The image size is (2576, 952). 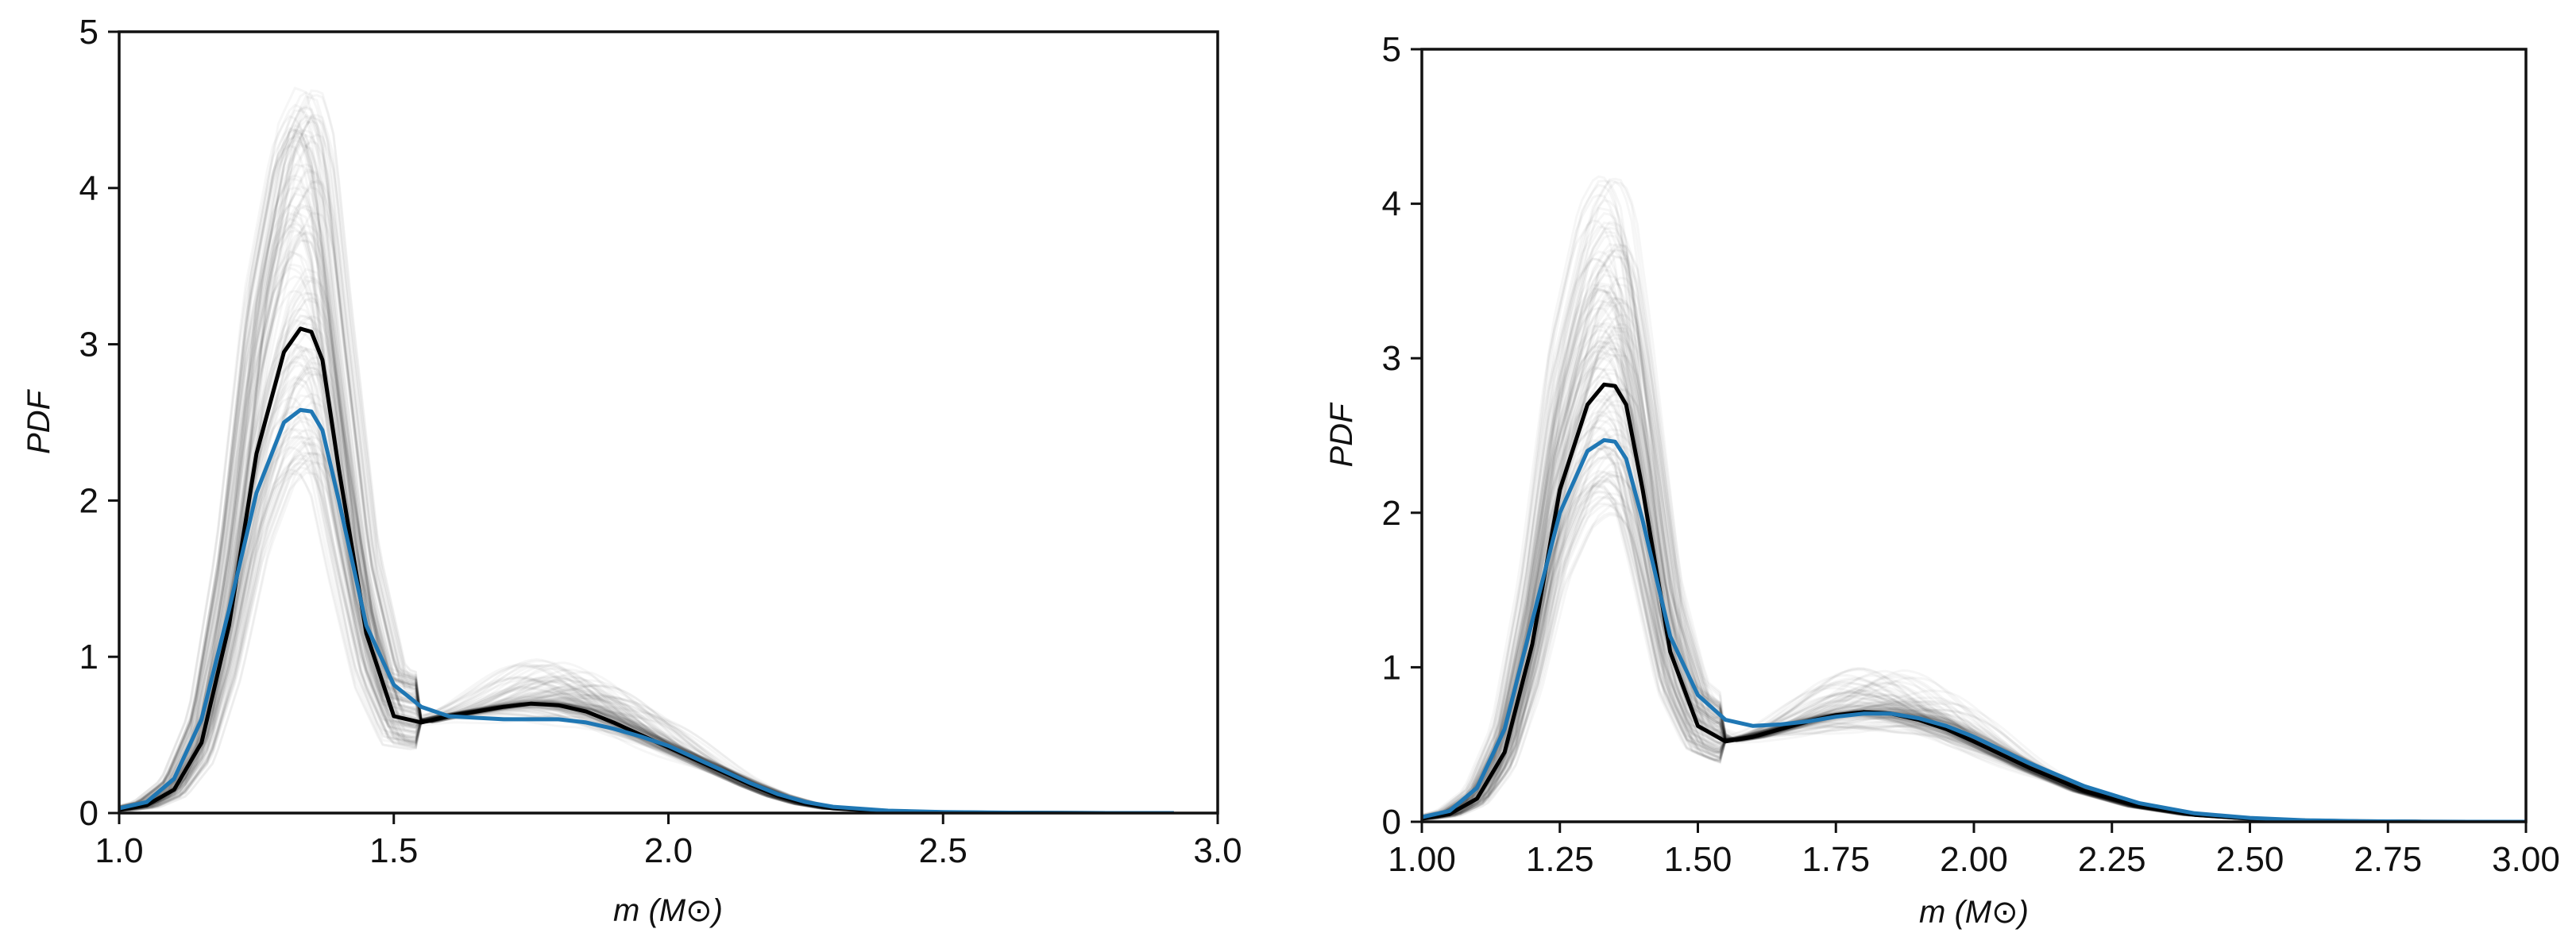 What do you see at coordinates (2388, 860) in the screenshot?
I see `x-tick-label: 2.75` at bounding box center [2388, 860].